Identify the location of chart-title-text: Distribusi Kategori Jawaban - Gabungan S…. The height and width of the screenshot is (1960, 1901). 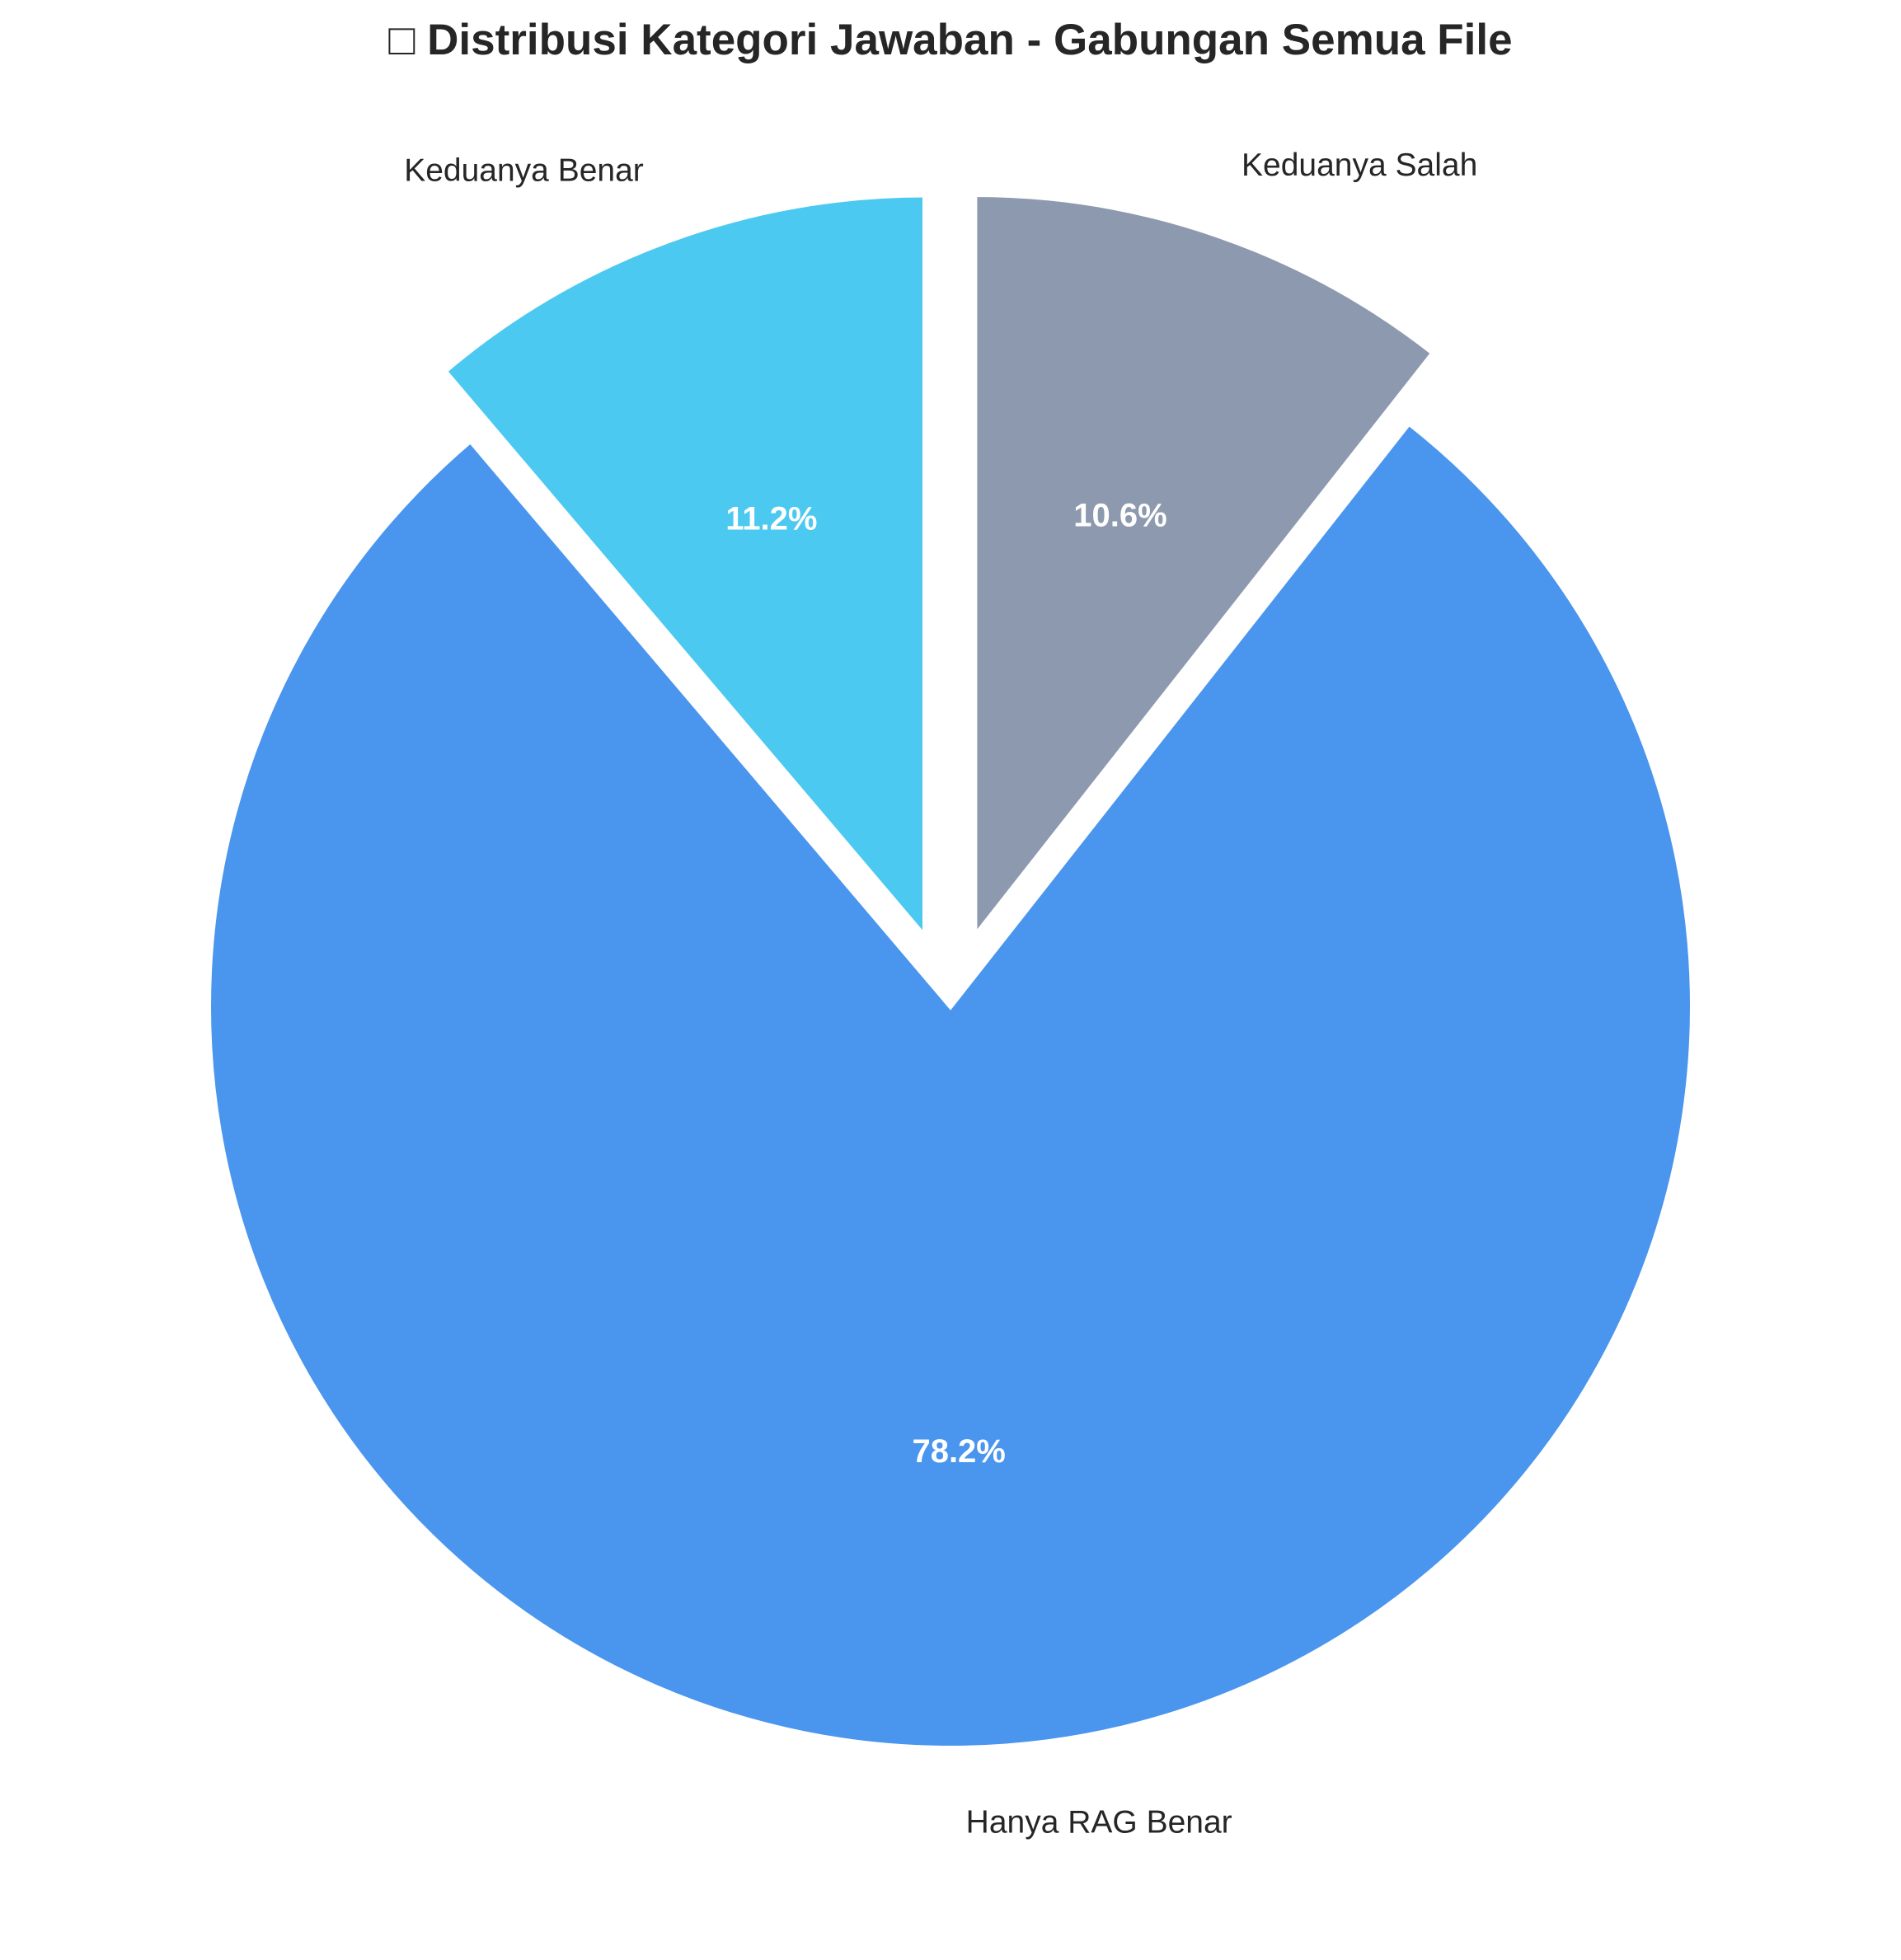
(969, 40).